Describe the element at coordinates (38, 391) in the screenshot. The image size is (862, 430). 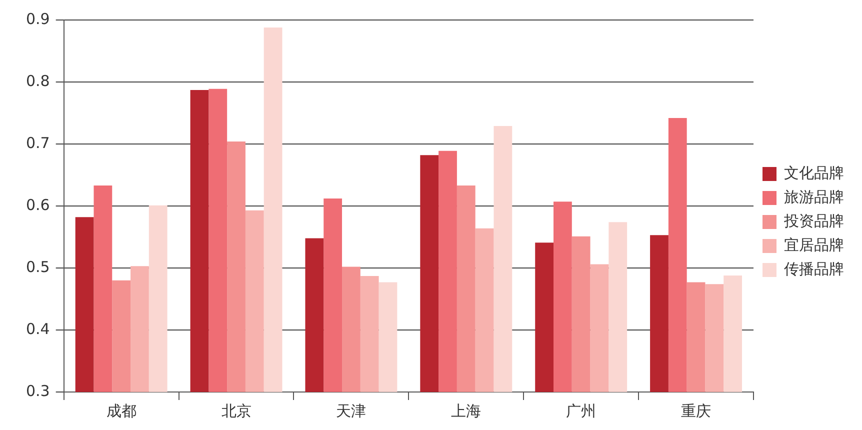
I see `y-tick-label: 0.3` at that location.